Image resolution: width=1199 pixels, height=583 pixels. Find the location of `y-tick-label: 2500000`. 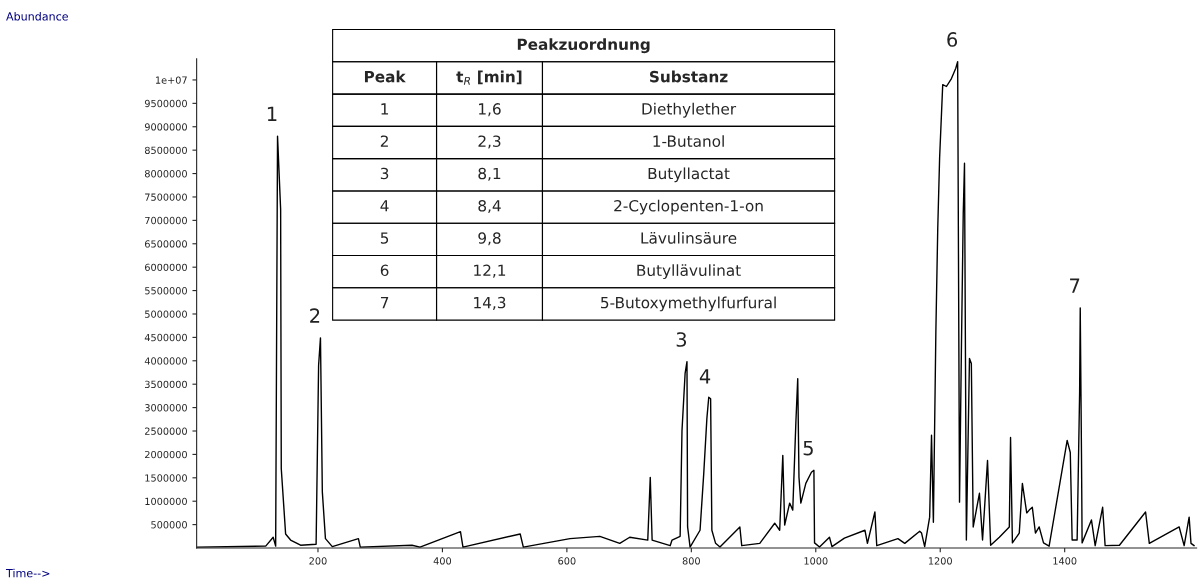

y-tick-label: 2500000 is located at coordinates (166, 431).